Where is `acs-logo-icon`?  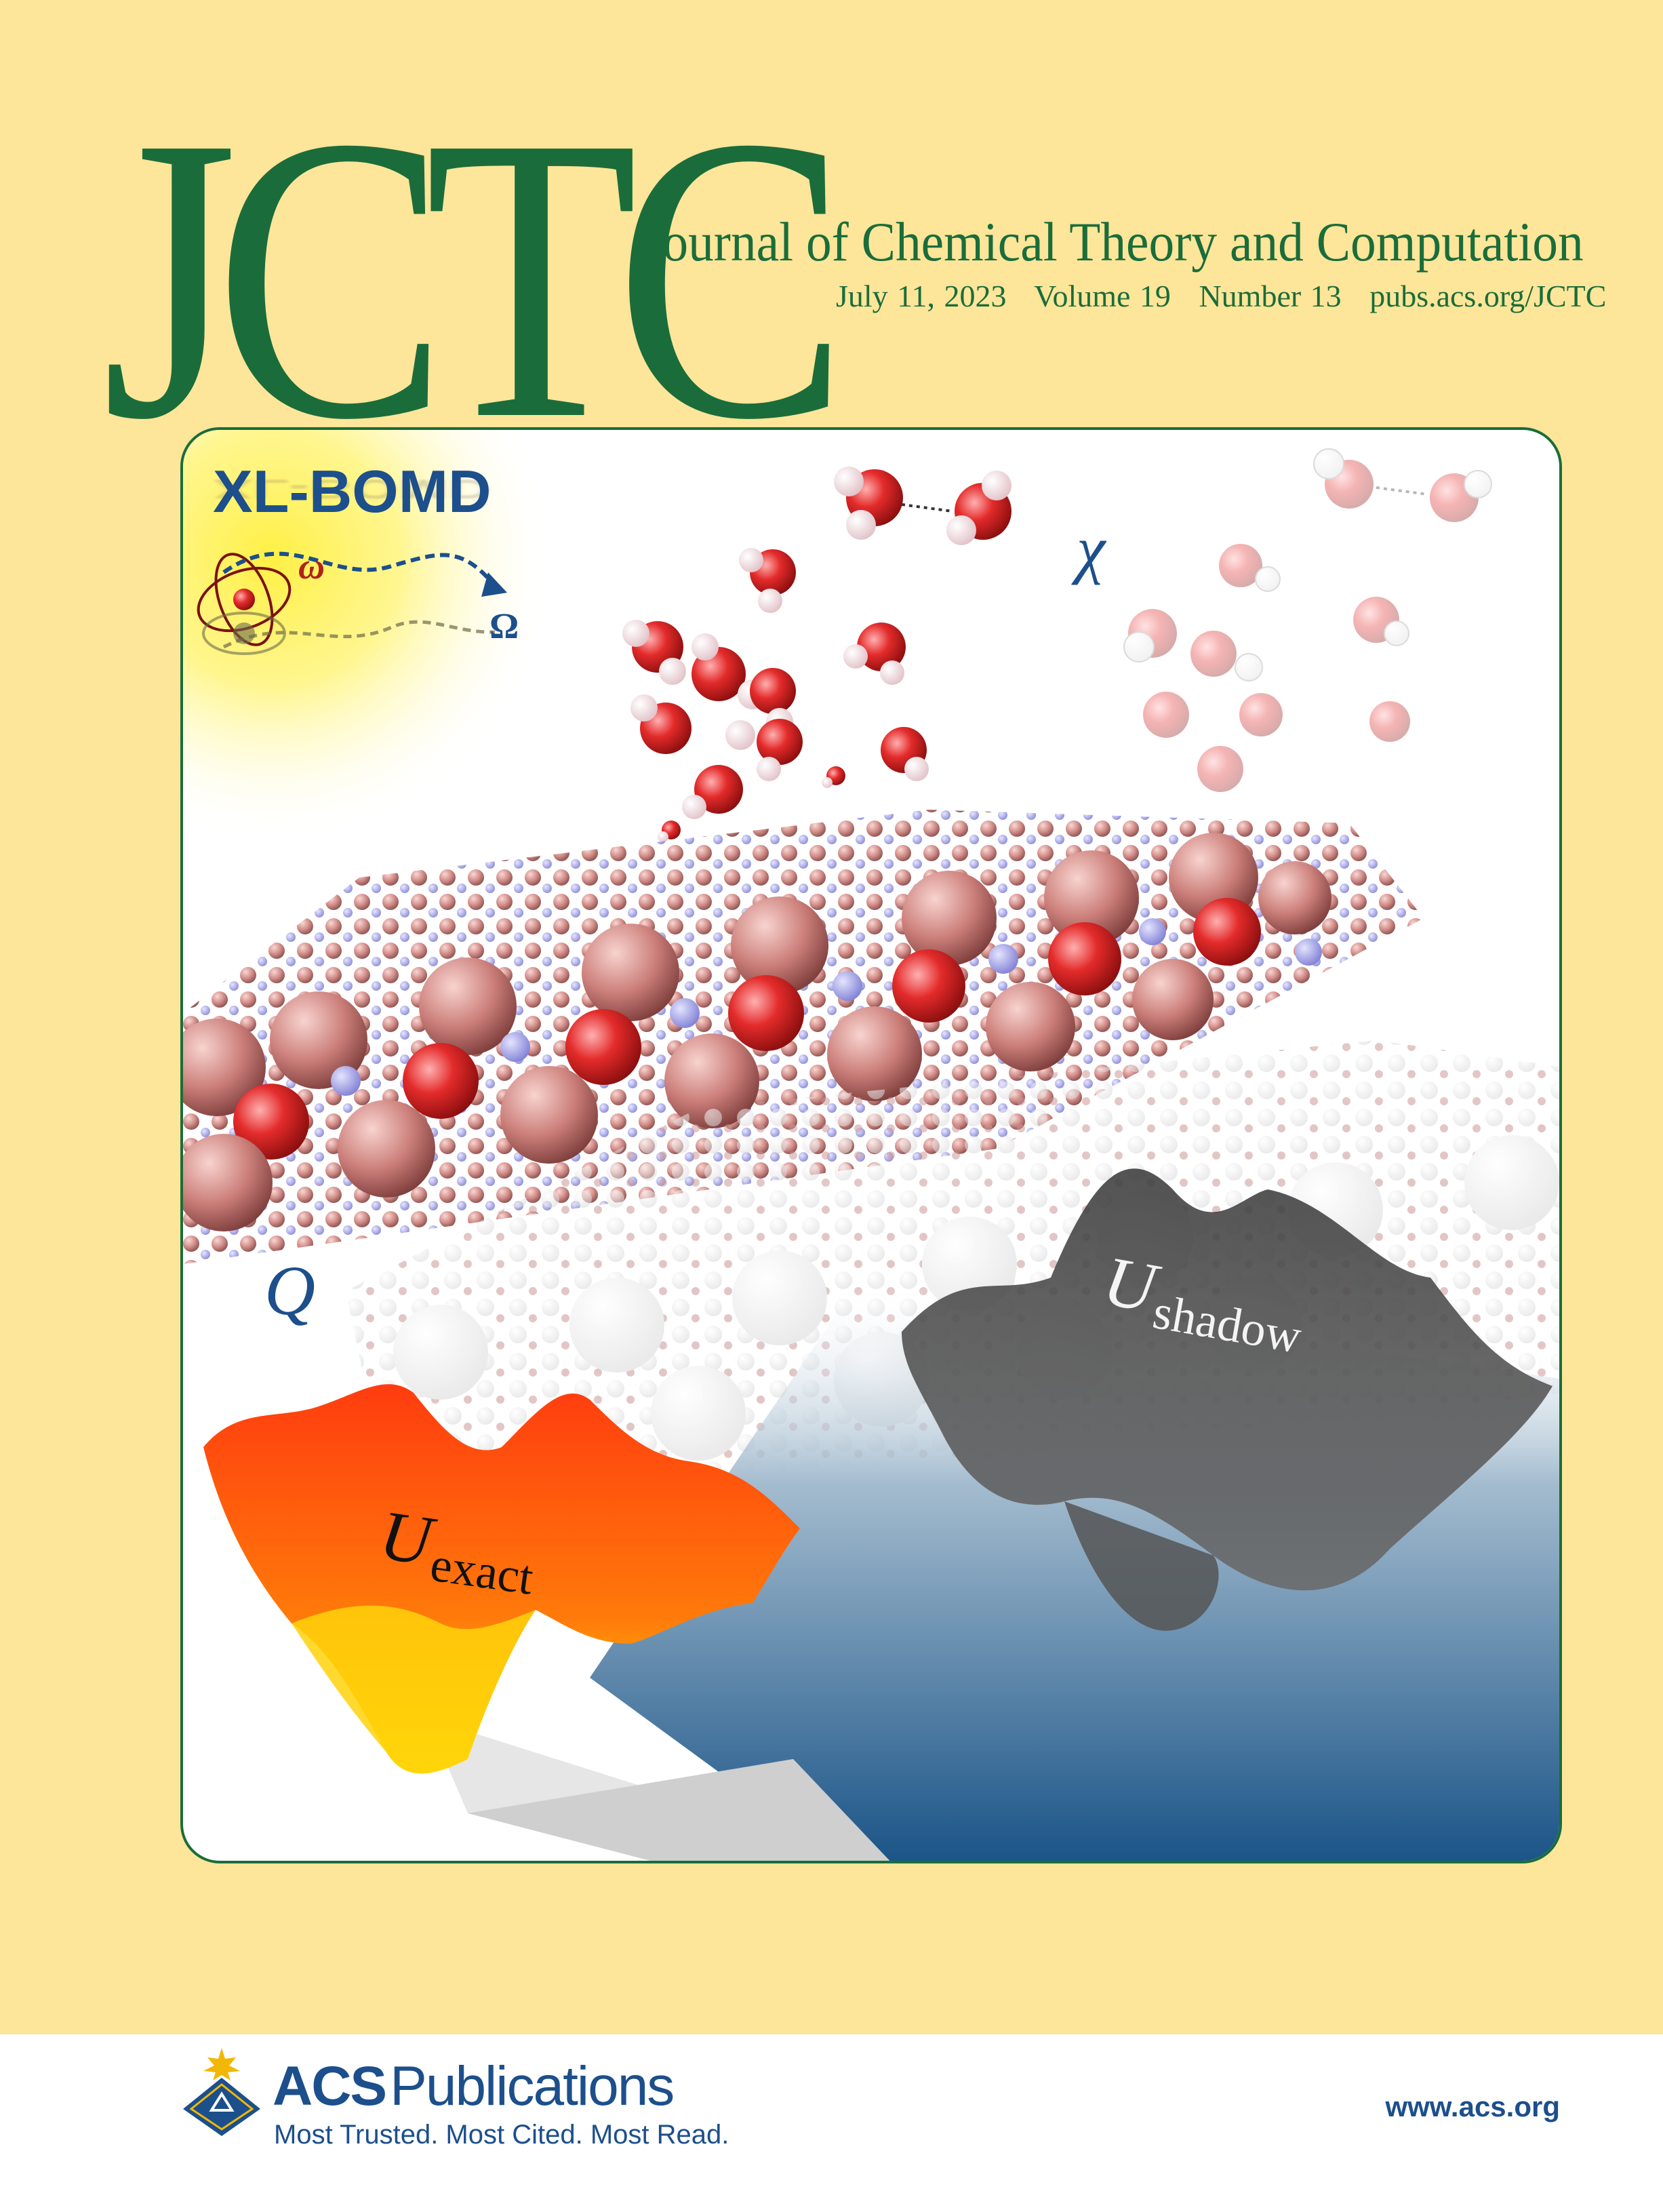
acs-logo-icon is located at coordinates (222, 2090).